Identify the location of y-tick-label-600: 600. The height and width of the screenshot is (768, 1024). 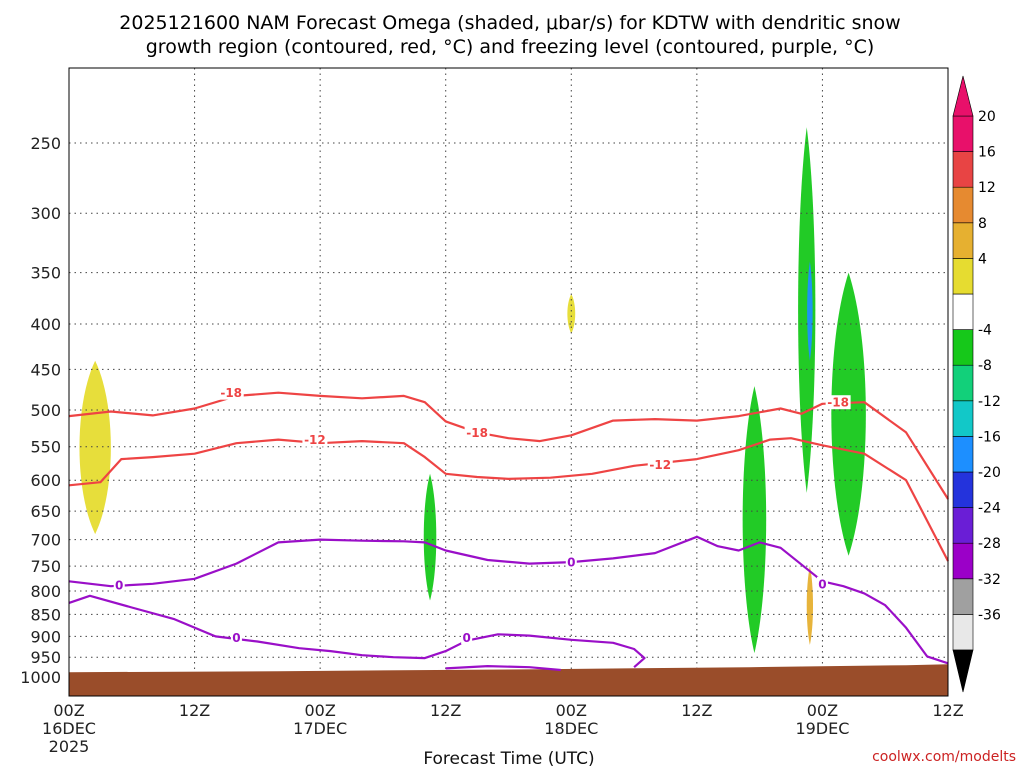
(45, 480).